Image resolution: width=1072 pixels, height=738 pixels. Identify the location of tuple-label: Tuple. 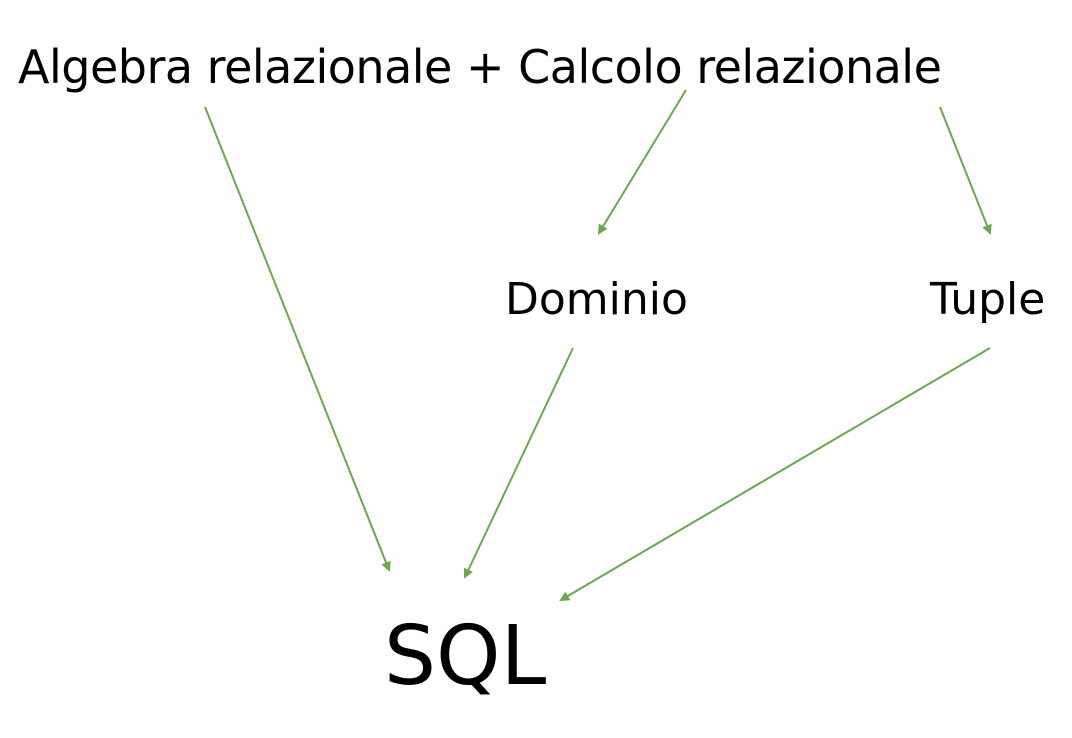
(988, 299).